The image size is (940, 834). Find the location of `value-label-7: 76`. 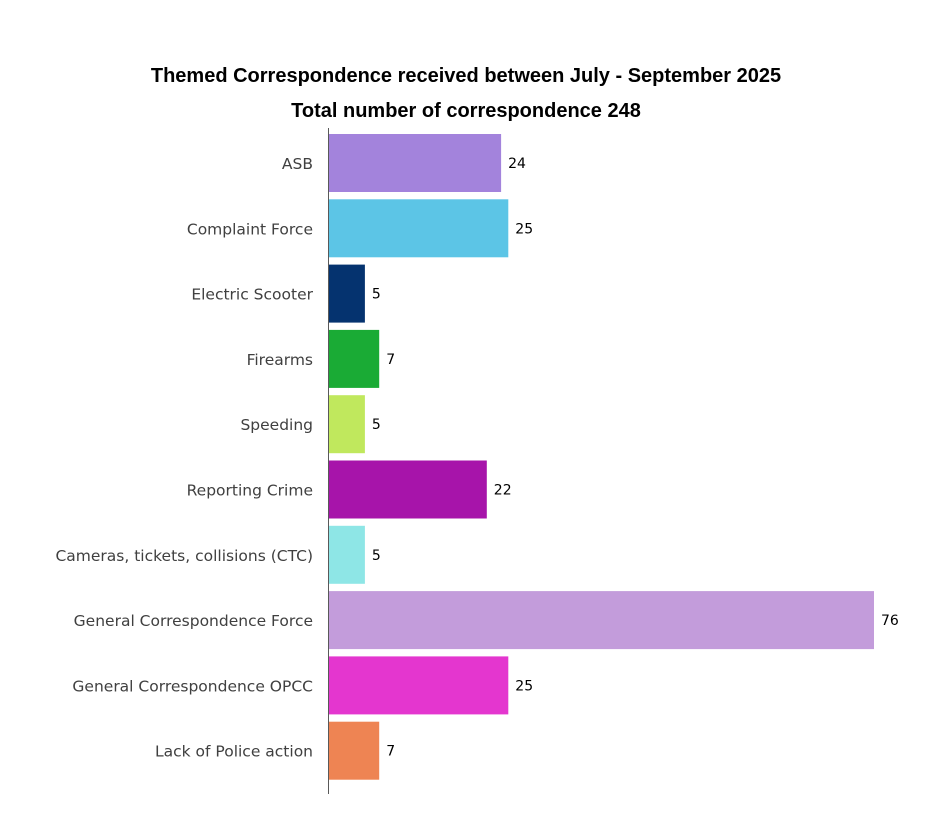

value-label-7: 76 is located at coordinates (890, 621).